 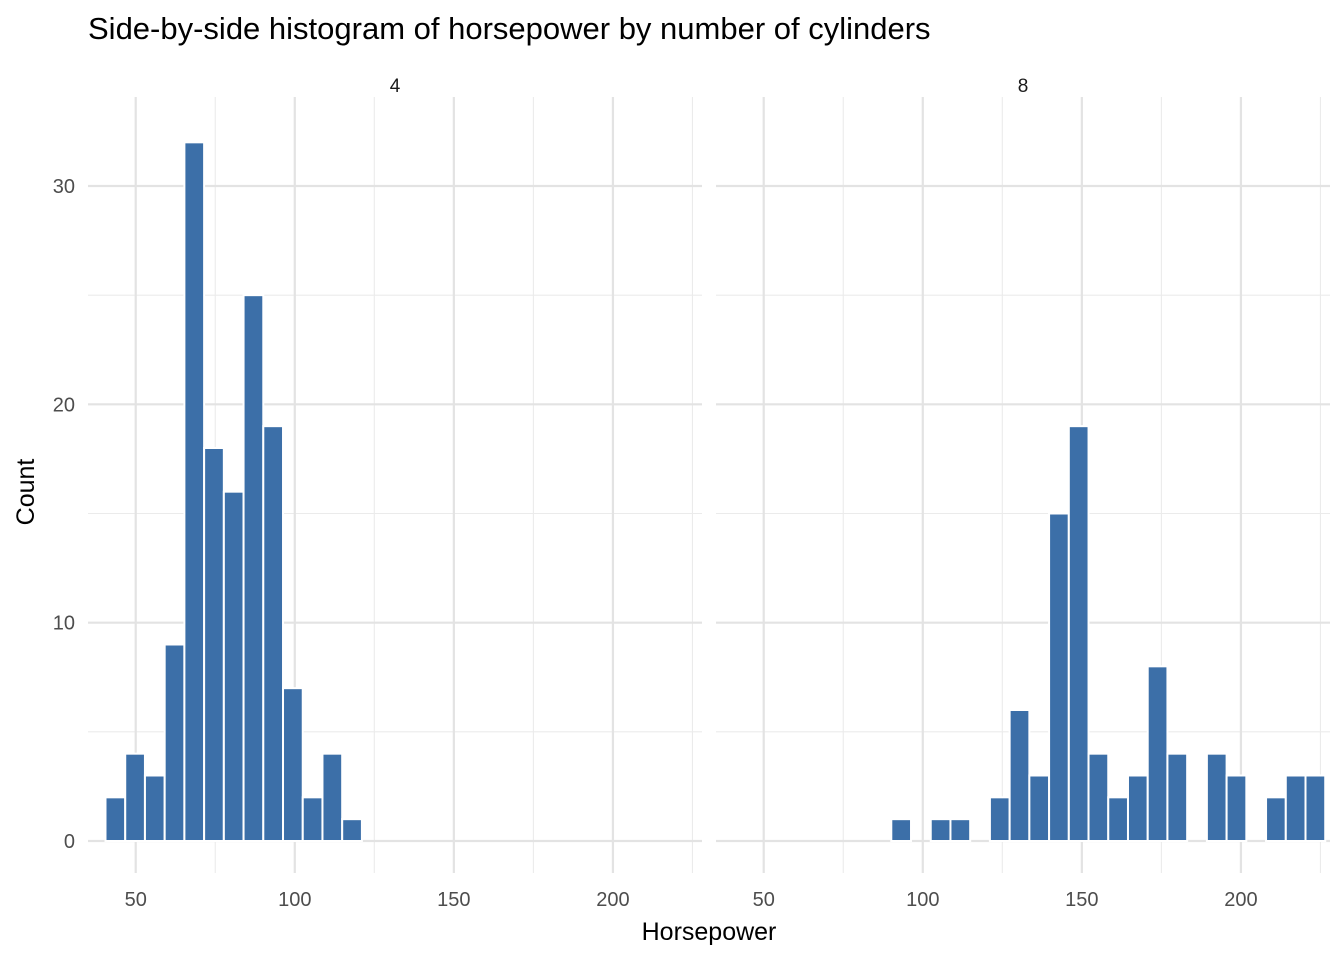 What do you see at coordinates (64, 624) in the screenshot?
I see `y-tick-label: 10` at bounding box center [64, 624].